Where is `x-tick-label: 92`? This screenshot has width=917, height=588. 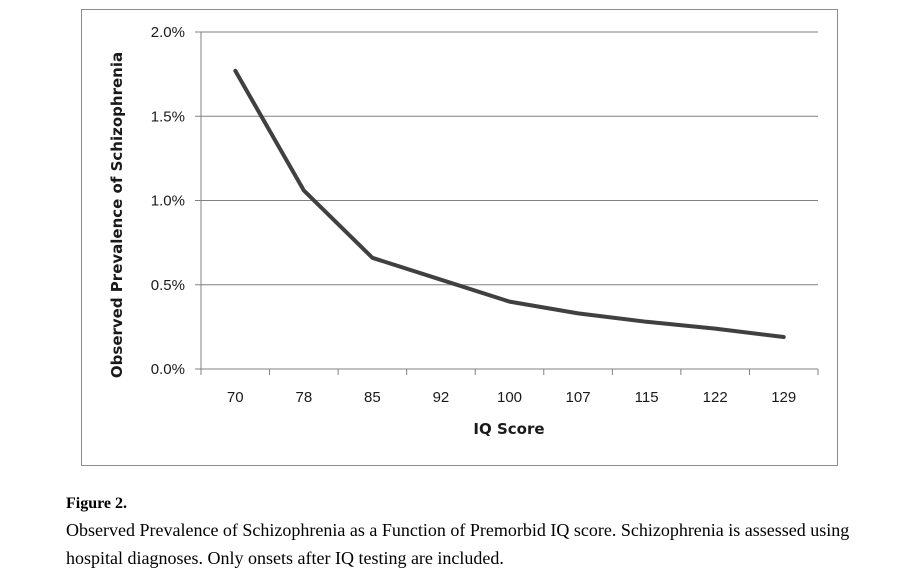 x-tick-label: 92 is located at coordinates (441, 397).